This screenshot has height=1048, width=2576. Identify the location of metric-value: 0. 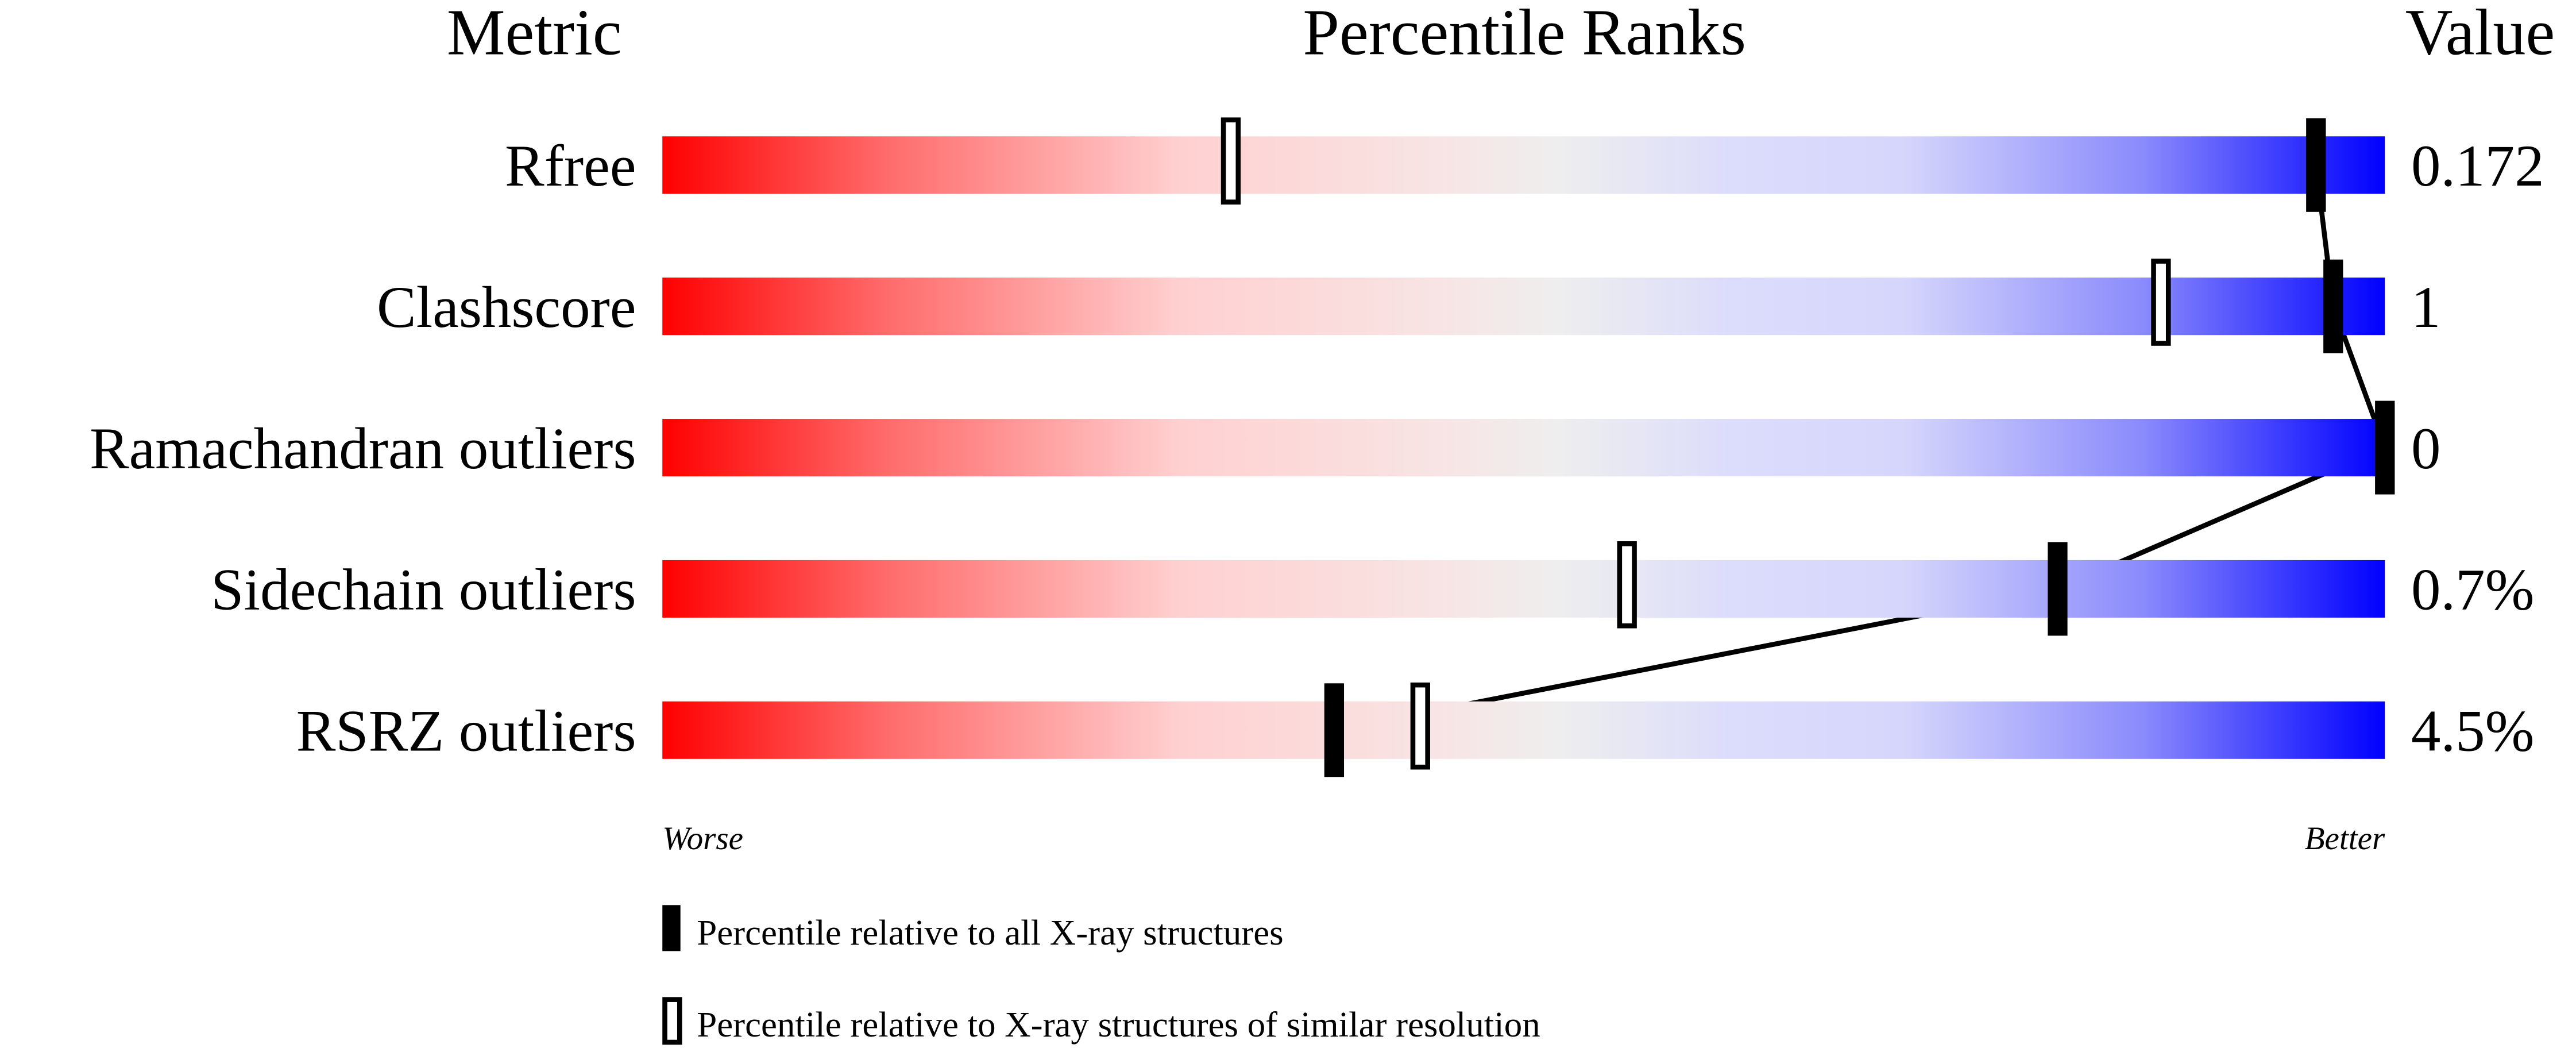
(2425, 448).